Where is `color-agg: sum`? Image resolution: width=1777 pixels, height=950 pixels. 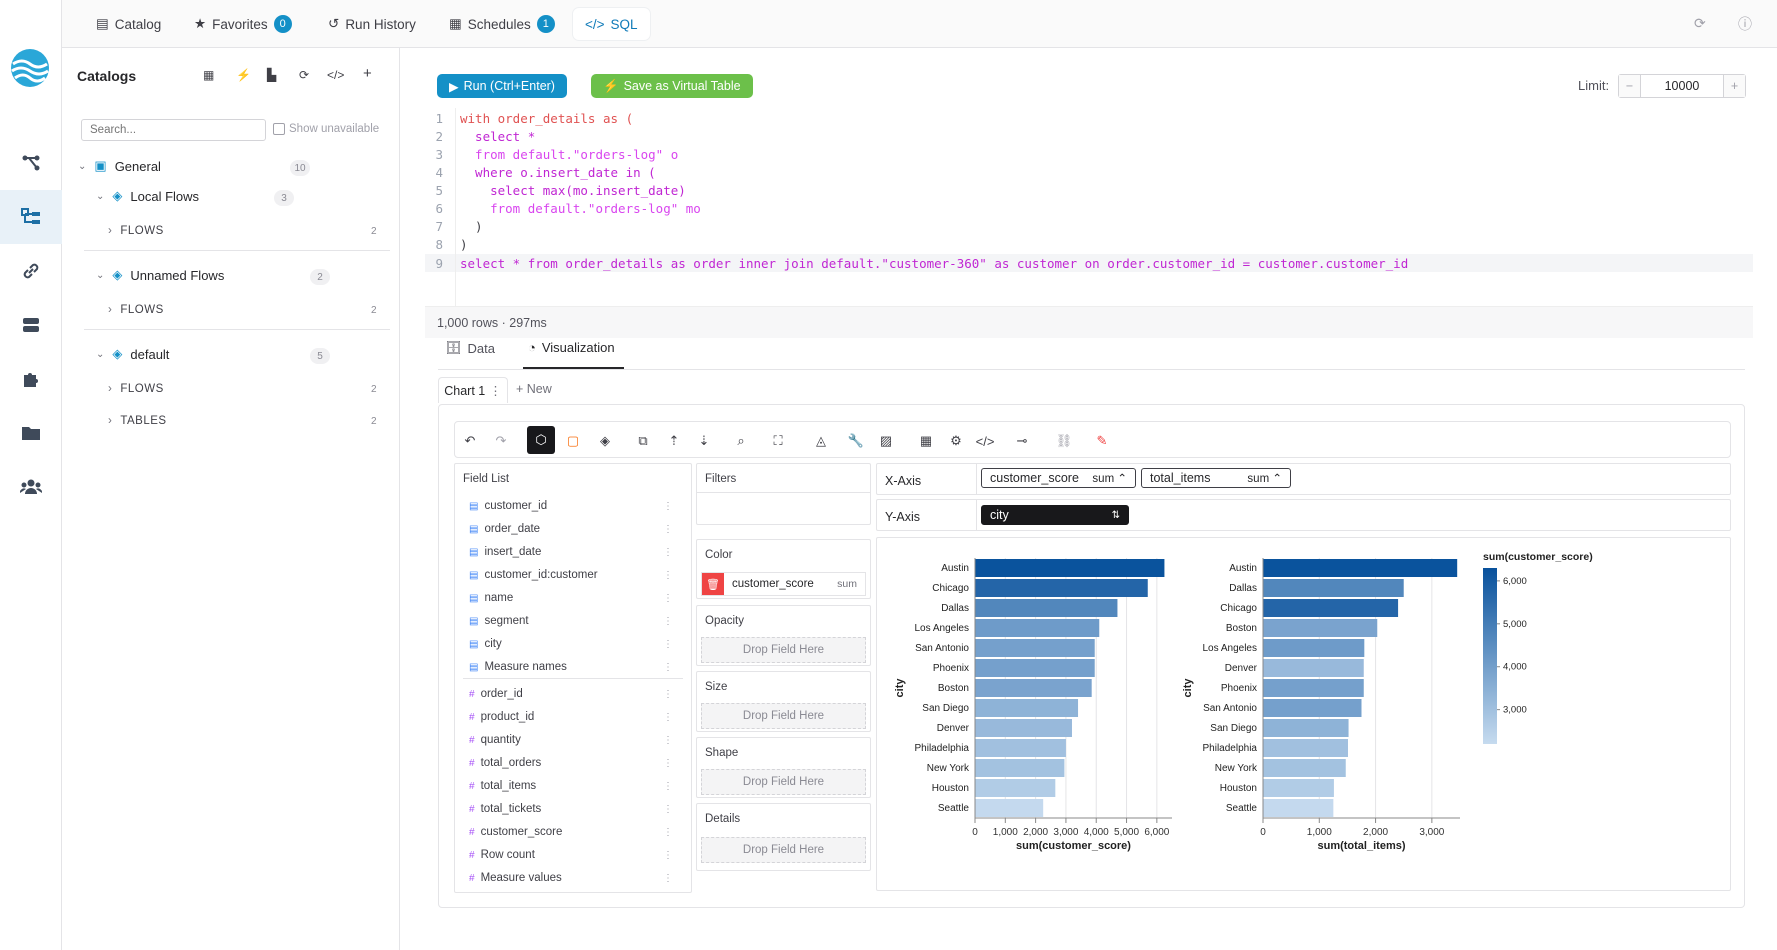 color-agg: sum is located at coordinates (847, 584).